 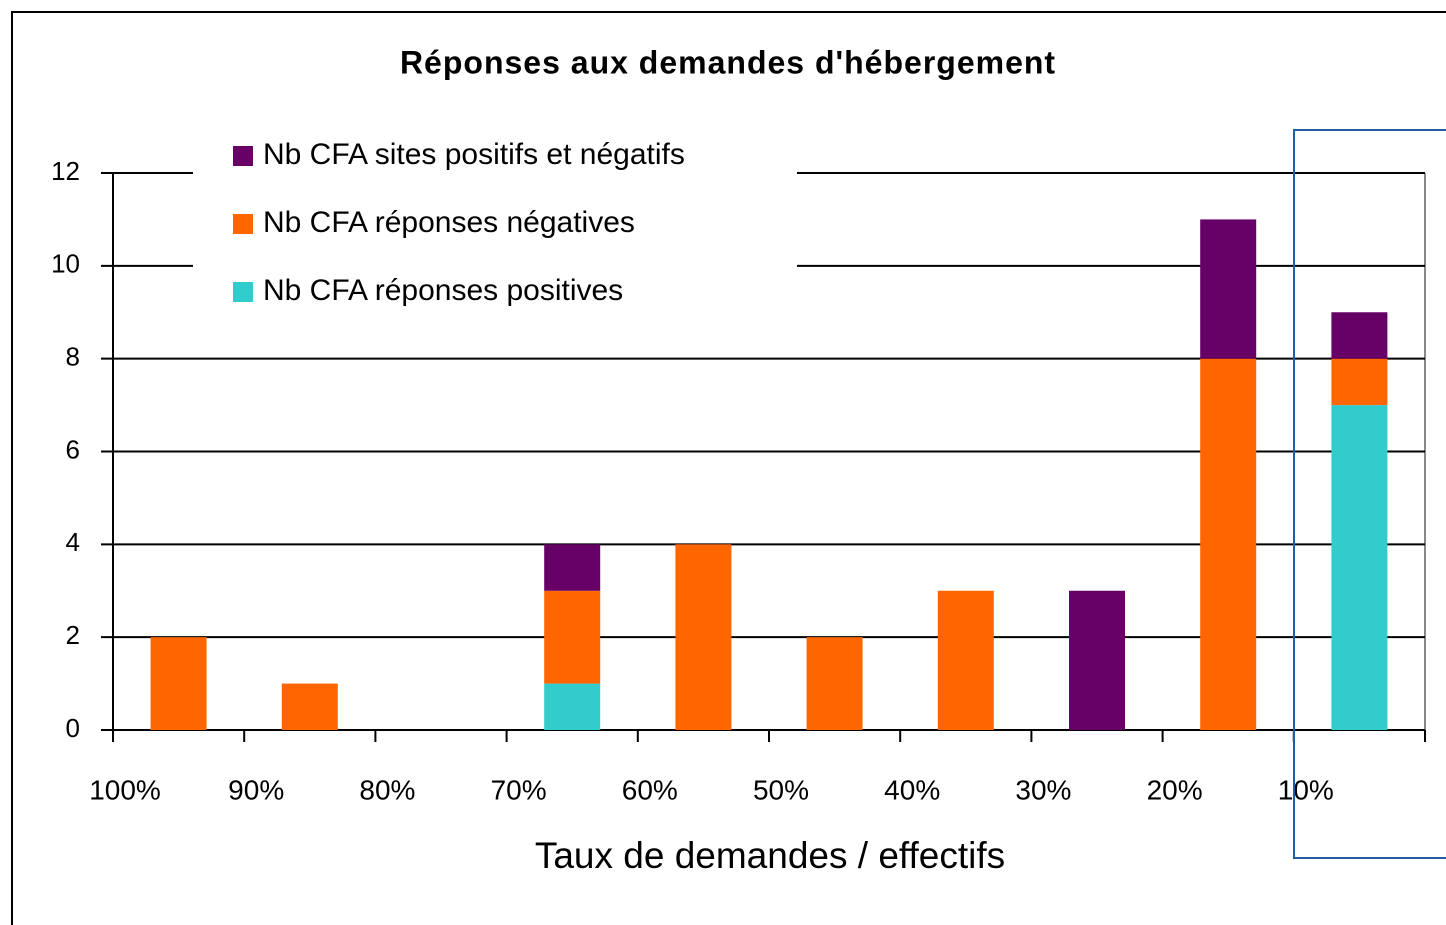 I want to click on x-tick-label: 80%, so click(x=387, y=789).